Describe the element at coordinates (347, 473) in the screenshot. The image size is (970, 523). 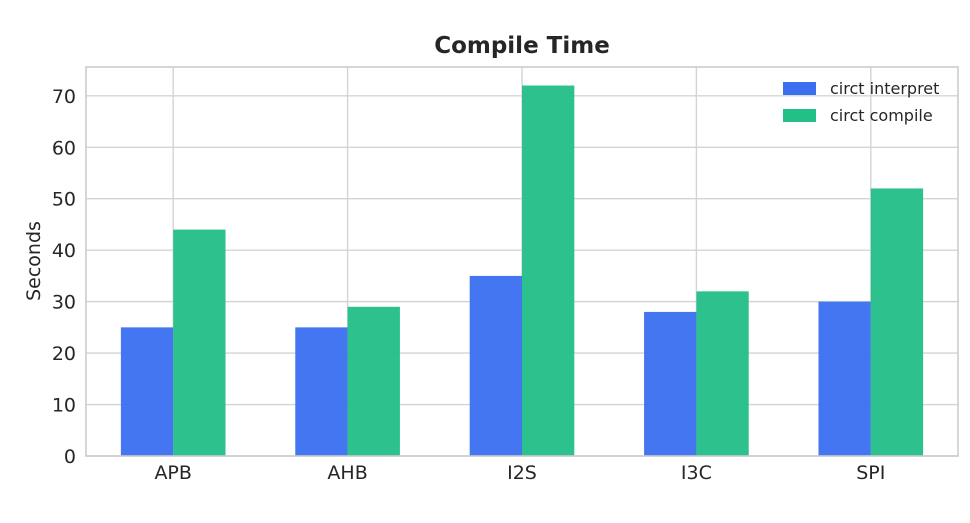
I see `x-tick-label: AHB` at that location.